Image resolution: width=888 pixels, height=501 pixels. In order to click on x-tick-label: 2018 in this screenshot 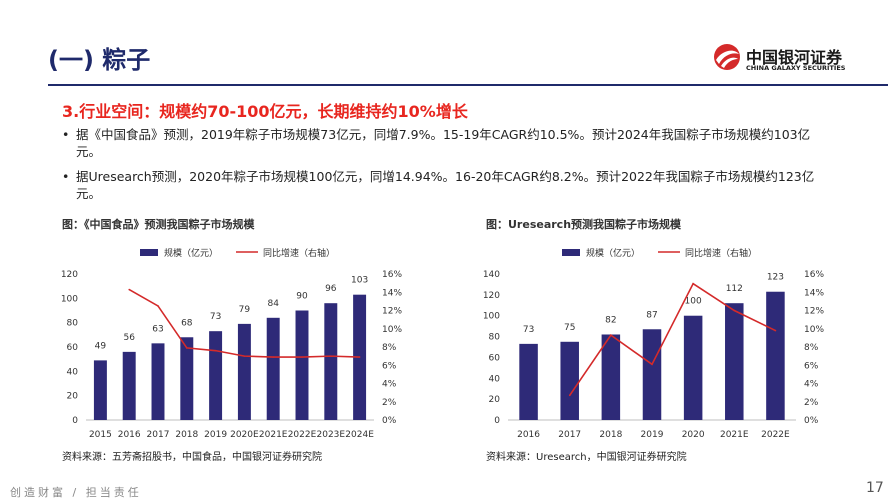, I will do `click(610, 435)`.